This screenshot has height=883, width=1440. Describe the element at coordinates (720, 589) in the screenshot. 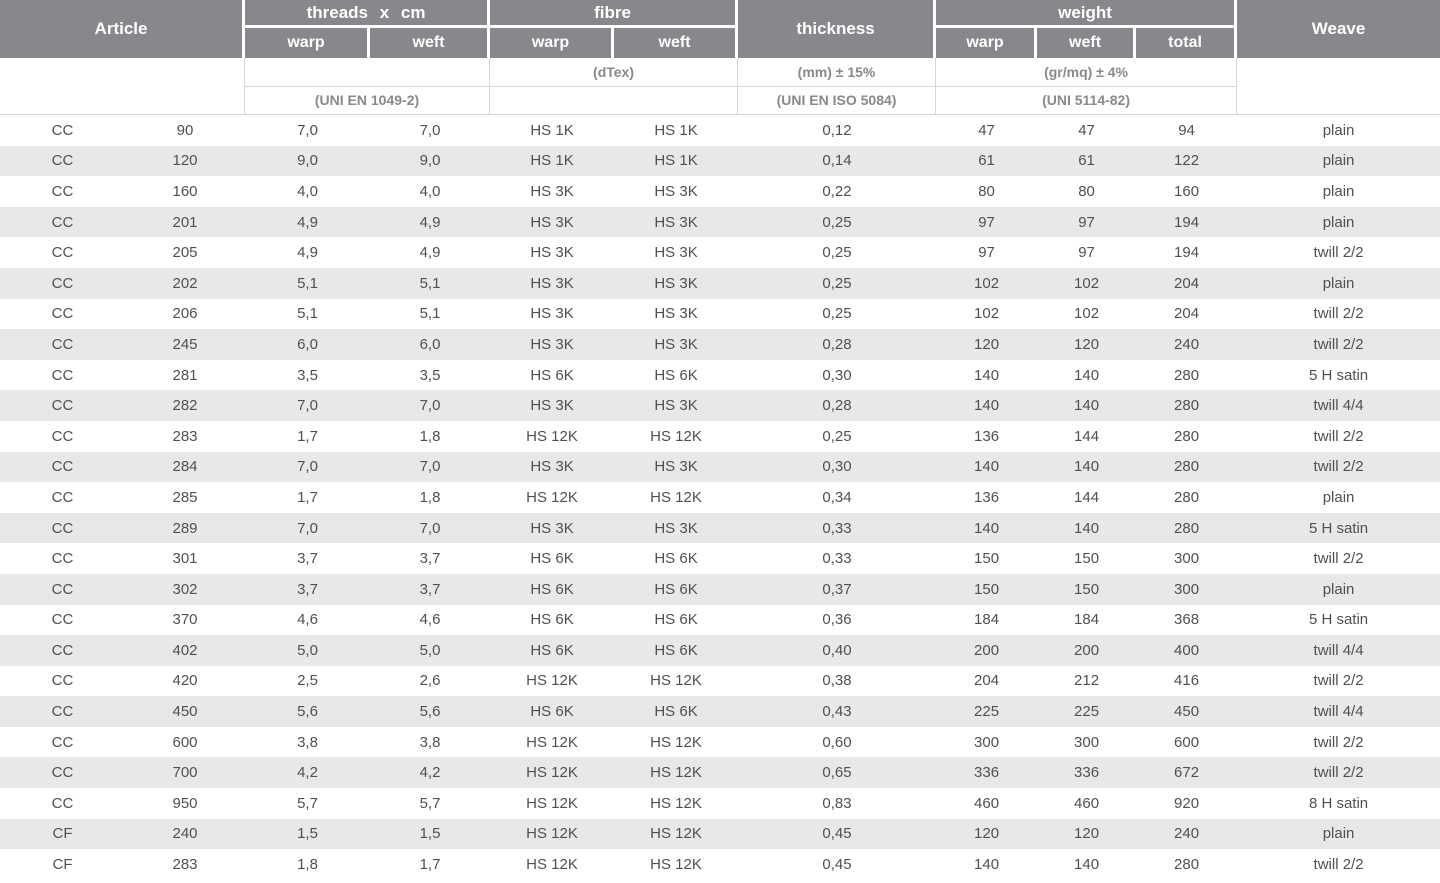

I see `table-row: CC 302 3,7 3,7 HS 6K HS 6K 0,37 150 150 300 plain` at that location.